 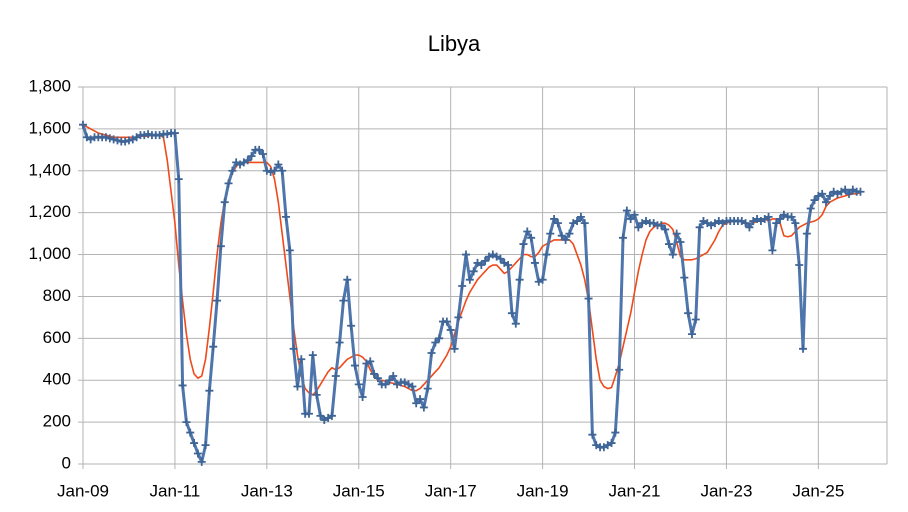 What do you see at coordinates (818, 490) in the screenshot?
I see `x-tick-label: Jan-25` at bounding box center [818, 490].